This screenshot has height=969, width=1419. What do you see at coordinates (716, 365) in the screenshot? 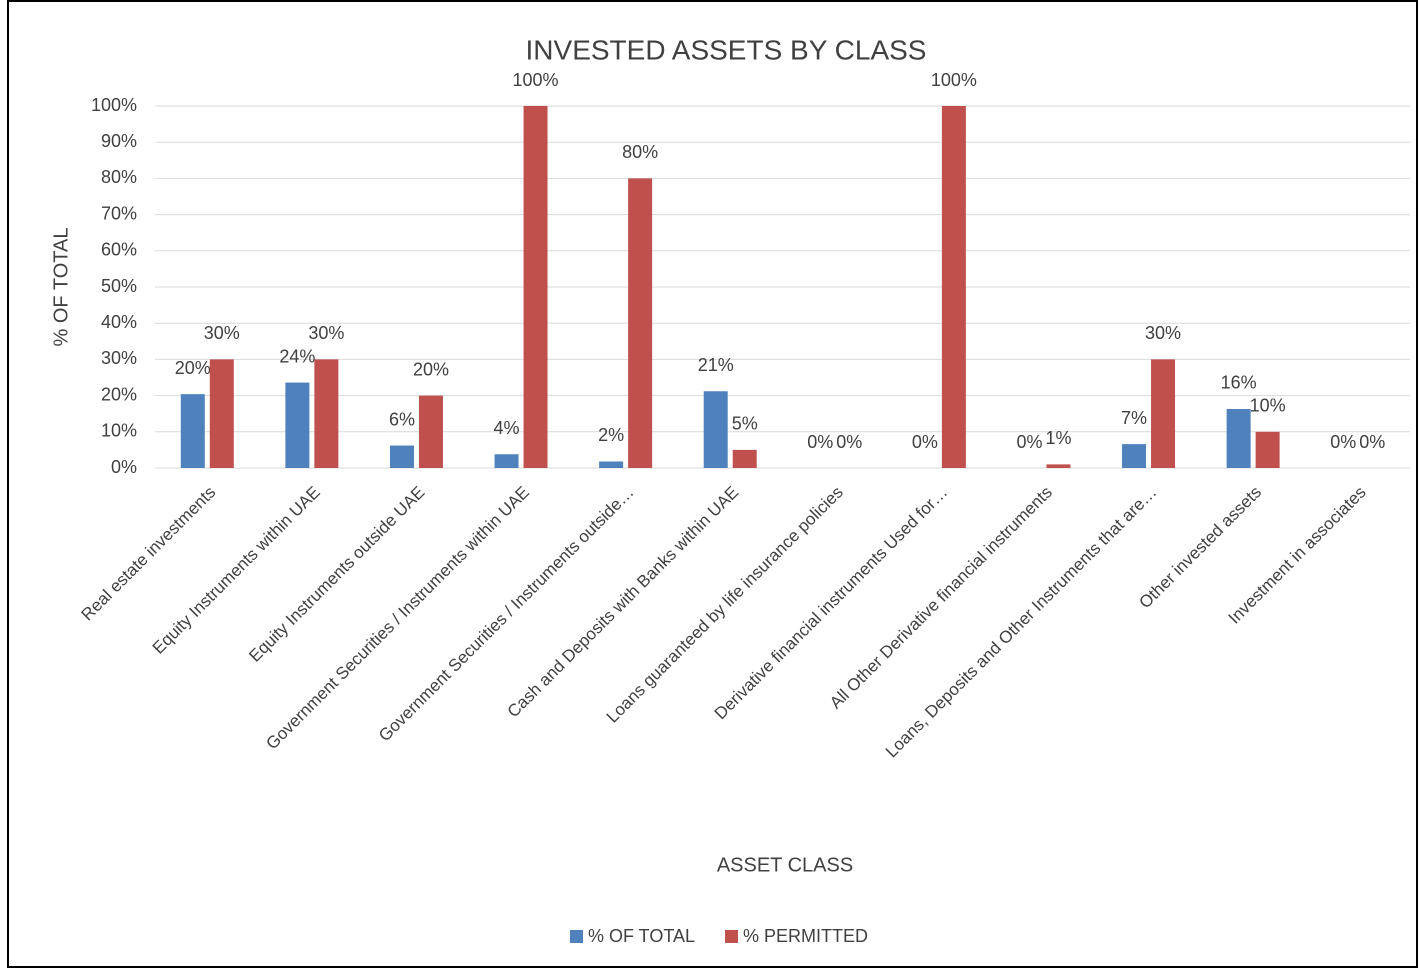
I see `data-label: 21%` at bounding box center [716, 365].